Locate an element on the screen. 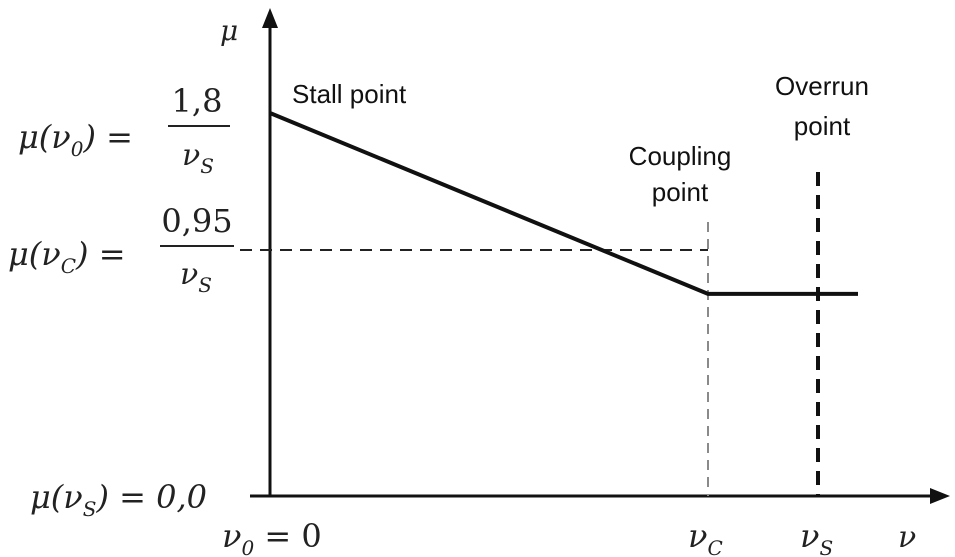 This screenshot has width=955, height=557. x-axis-arrow is located at coordinates (940, 496).